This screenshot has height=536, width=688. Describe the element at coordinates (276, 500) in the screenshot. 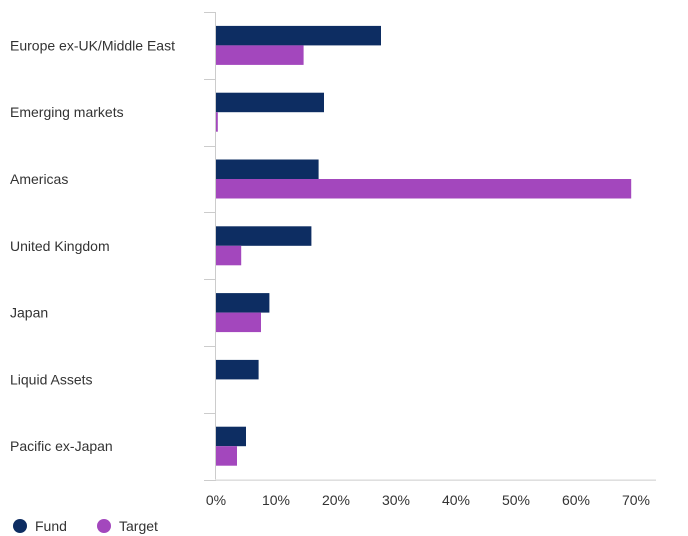

I see `x-tick-label: 10%` at that location.